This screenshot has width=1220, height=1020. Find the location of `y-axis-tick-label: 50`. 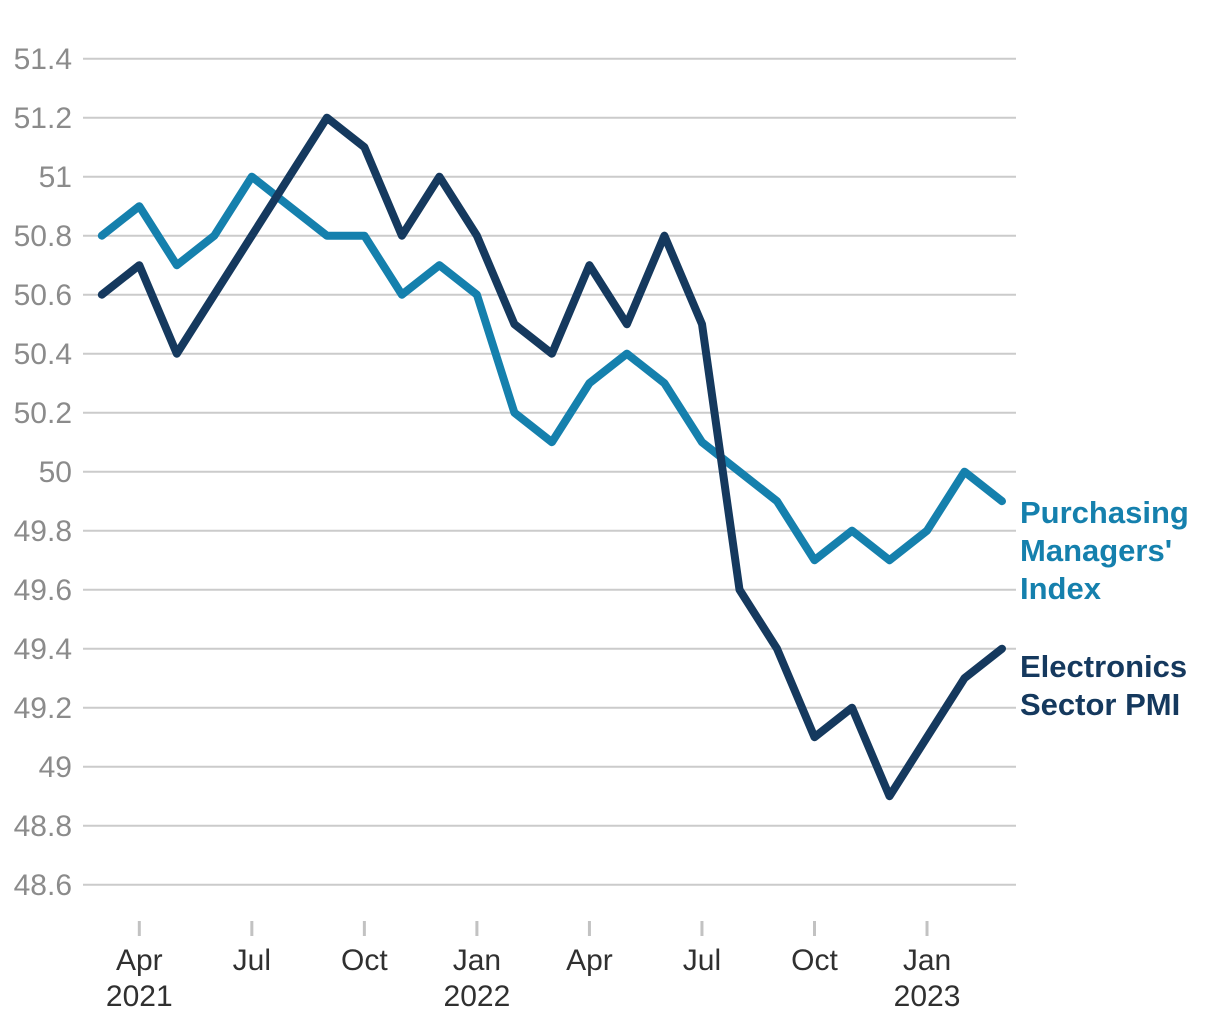

y-axis-tick-label: 50 is located at coordinates (55, 472).